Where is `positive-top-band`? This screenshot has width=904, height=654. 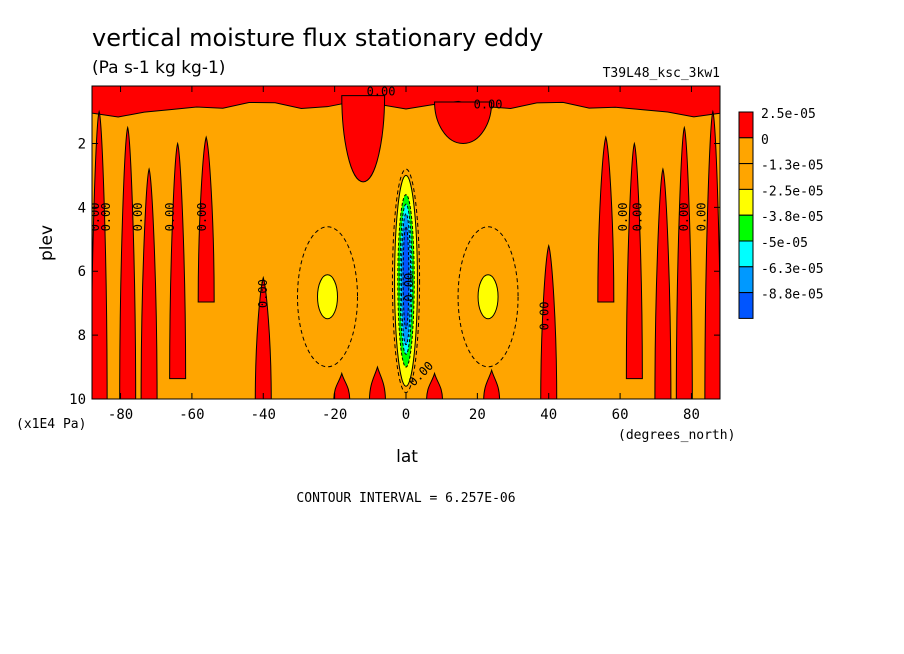 positive-top-band is located at coordinates (406, 102).